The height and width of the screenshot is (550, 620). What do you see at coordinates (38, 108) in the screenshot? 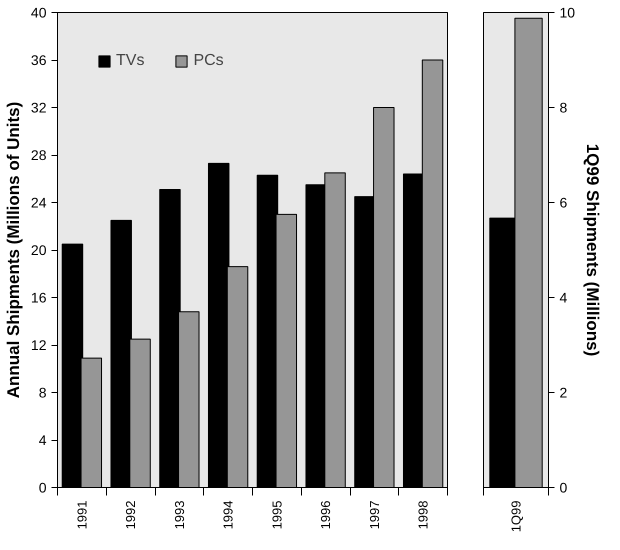
I see `y-tick-label: 32` at bounding box center [38, 108].